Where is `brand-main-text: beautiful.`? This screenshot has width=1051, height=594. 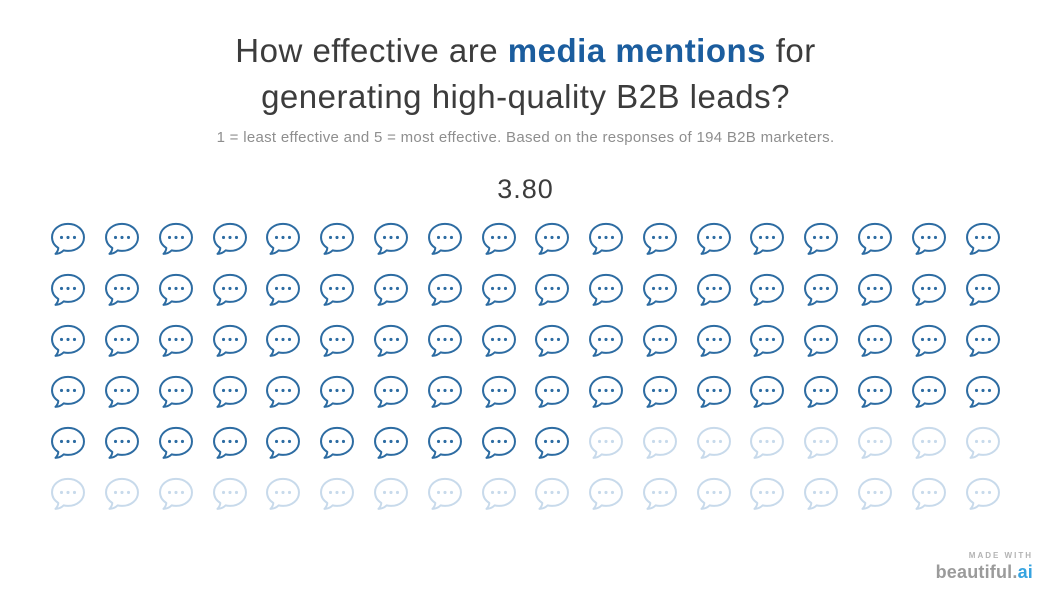
brand-main-text: beautiful. is located at coordinates (976, 572).